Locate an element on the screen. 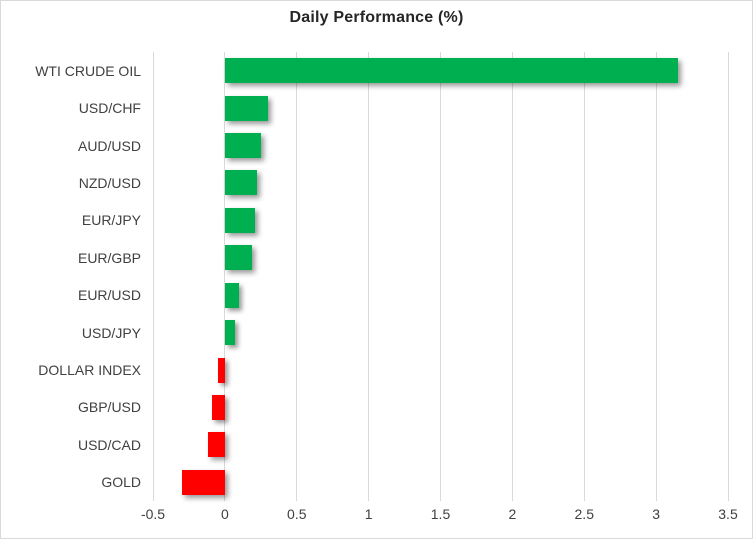  bar-eur-gbp is located at coordinates (238, 258).